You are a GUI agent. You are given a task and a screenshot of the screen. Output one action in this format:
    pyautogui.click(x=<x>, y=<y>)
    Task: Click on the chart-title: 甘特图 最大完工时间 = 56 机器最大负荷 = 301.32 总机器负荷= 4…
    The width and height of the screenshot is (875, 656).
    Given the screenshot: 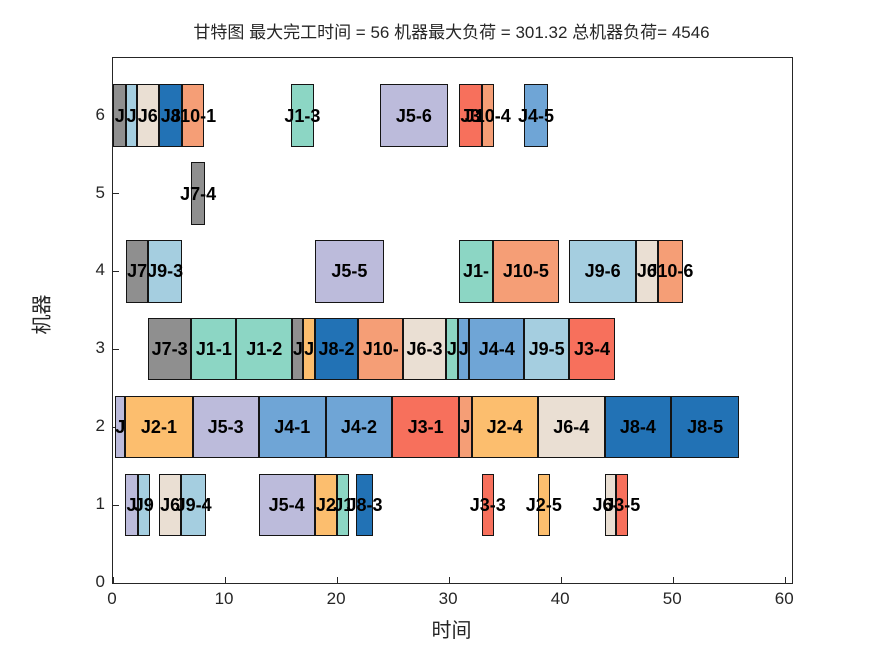 What is the action you would take?
    pyautogui.click(x=451, y=32)
    